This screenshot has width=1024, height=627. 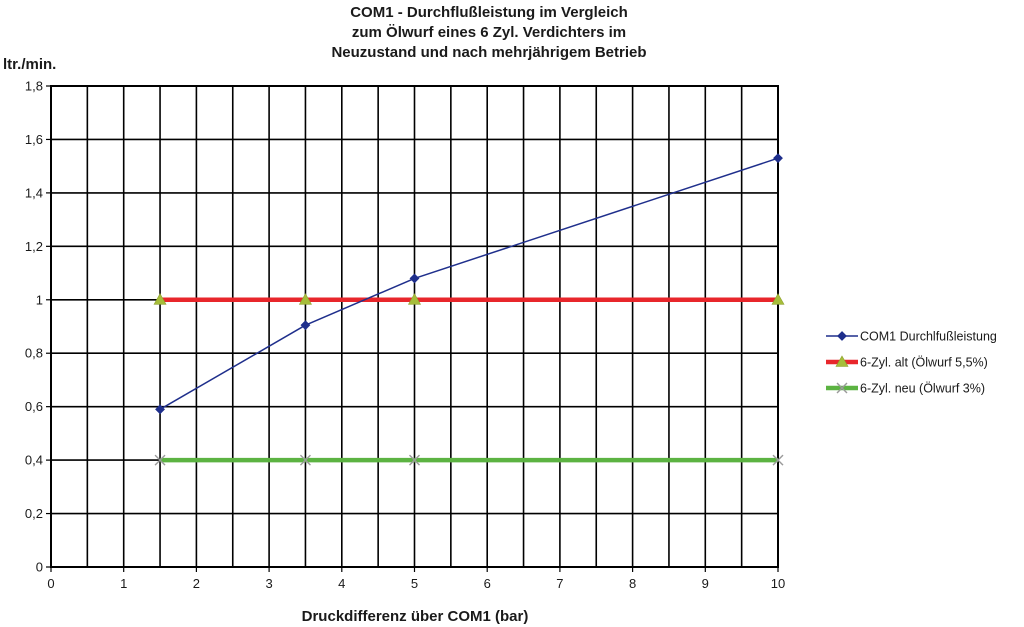 I want to click on legend-marker-diamond, so click(x=842, y=336).